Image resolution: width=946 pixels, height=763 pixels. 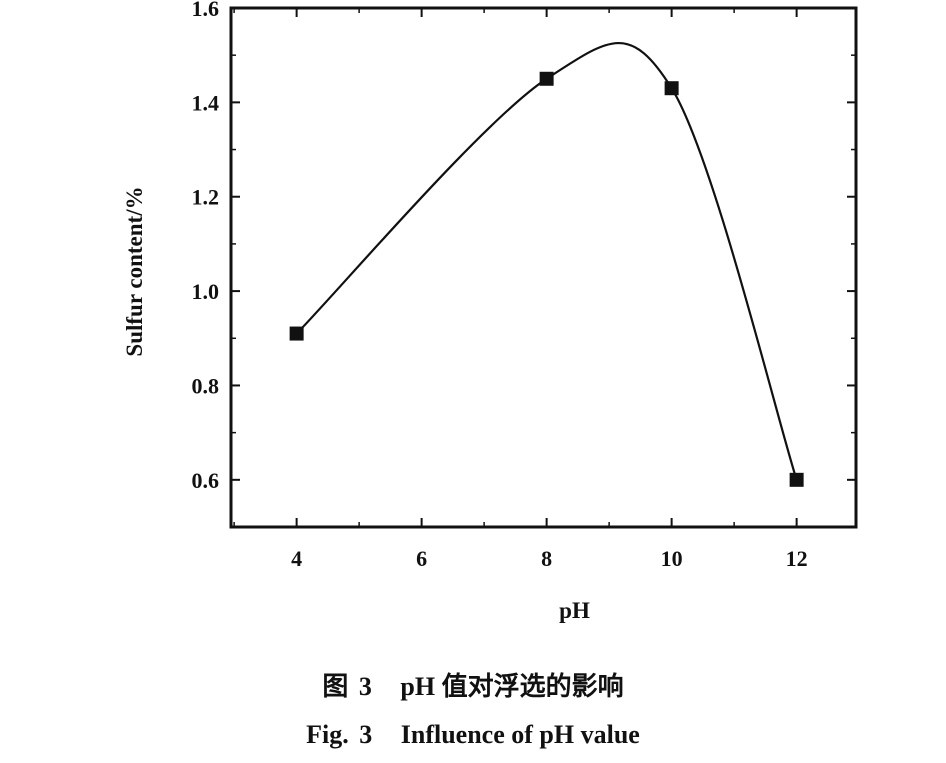 I want to click on y-tick-label: 1.2, so click(x=206, y=197).